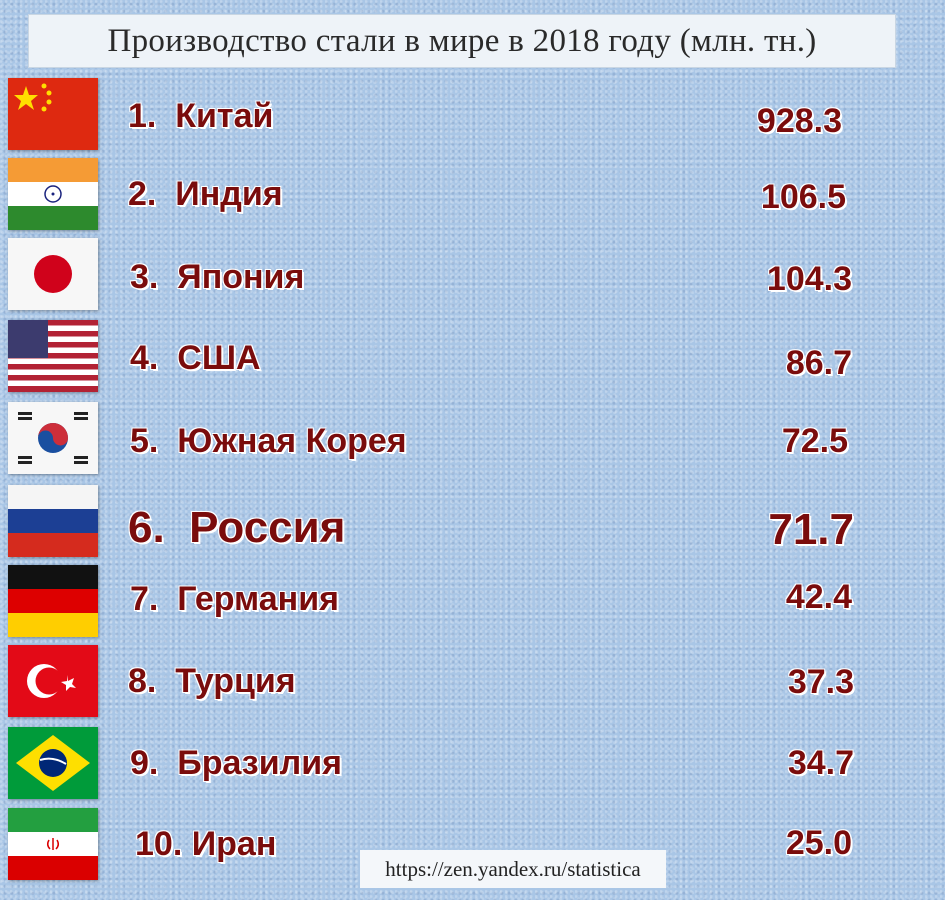  I want to click on value-row-1: 928.3, so click(799, 121).